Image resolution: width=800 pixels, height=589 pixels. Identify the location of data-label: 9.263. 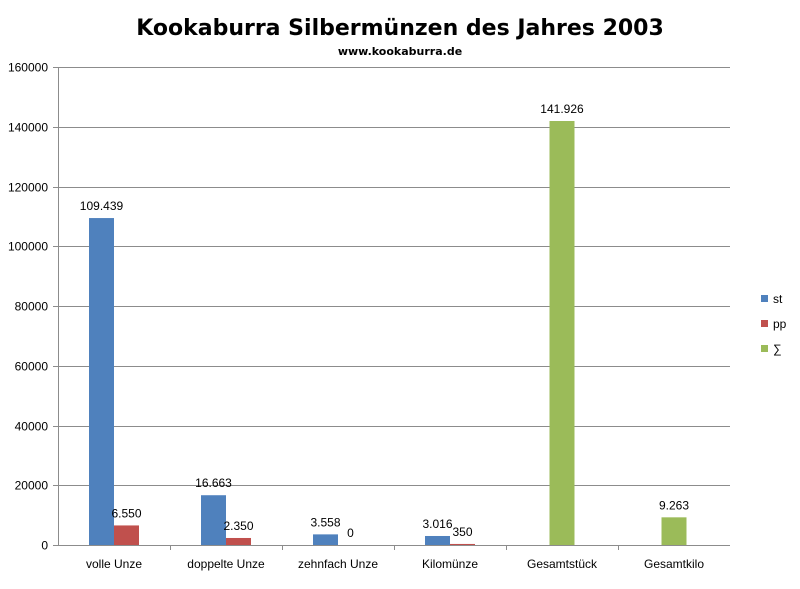
(674, 505).